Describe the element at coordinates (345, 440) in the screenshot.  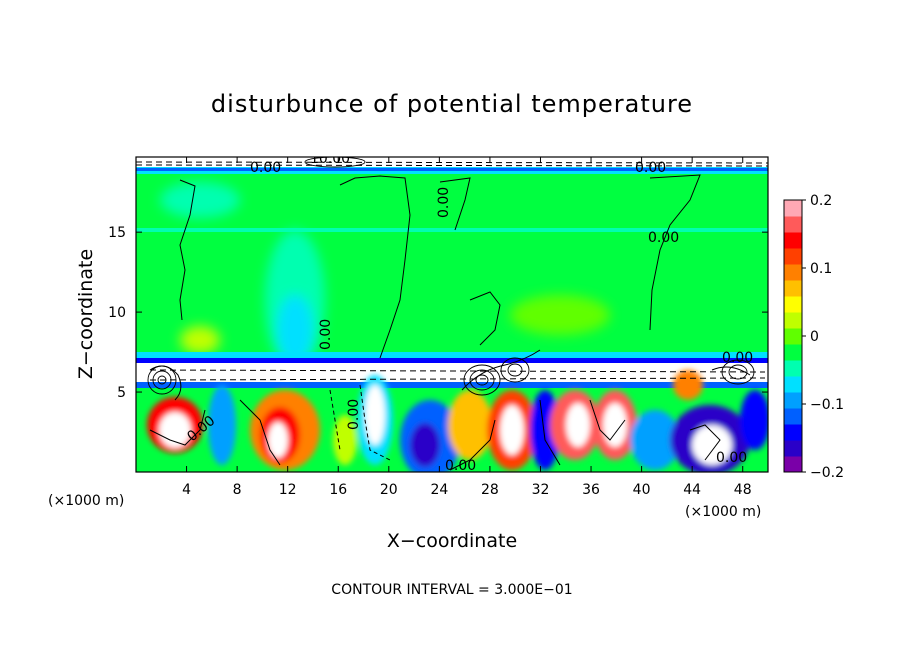
I see `yellow-cell` at that location.